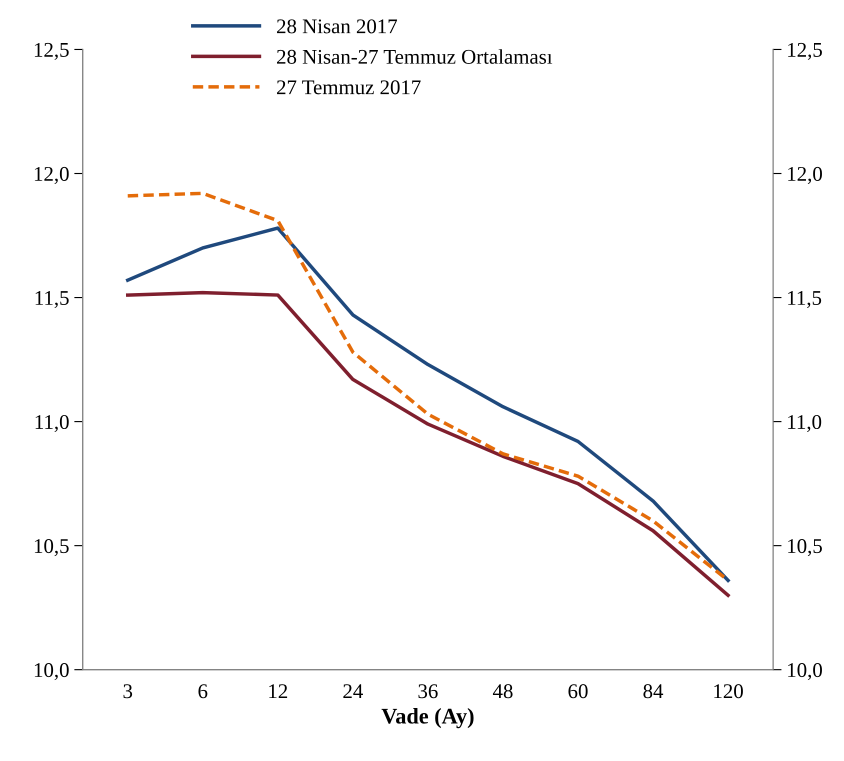 The image size is (844, 761). I want to click on y-tick-label: 10,5, so click(51, 547).